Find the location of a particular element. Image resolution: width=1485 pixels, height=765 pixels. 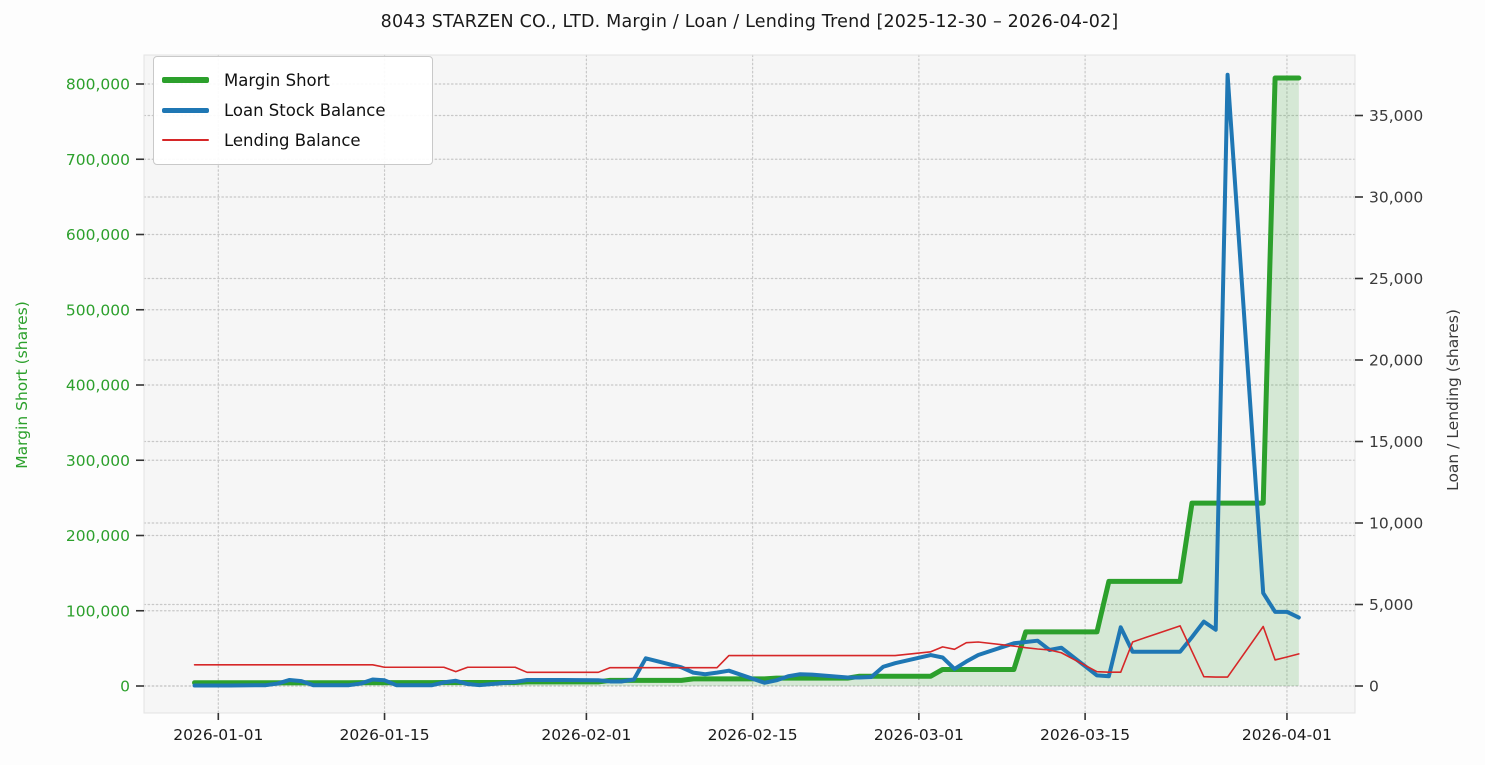

svg-text: 2026-01-15 is located at coordinates (384, 735).